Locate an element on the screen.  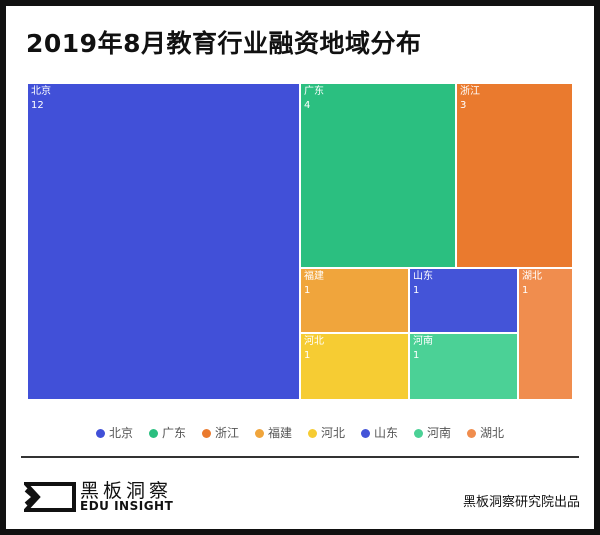
cell-label: 山东 is located at coordinates (423, 276).